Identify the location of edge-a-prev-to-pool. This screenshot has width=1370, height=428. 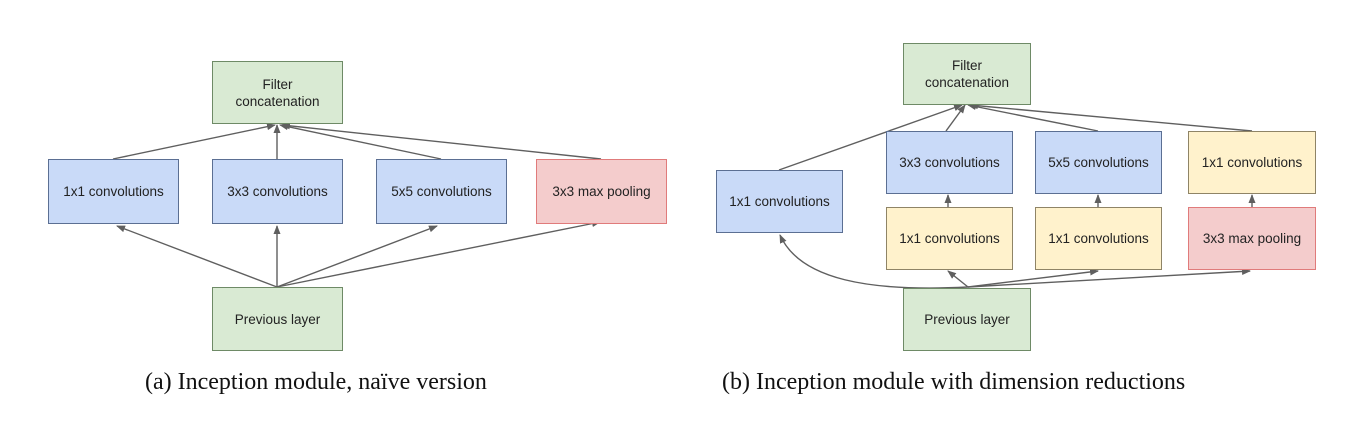
(438, 254).